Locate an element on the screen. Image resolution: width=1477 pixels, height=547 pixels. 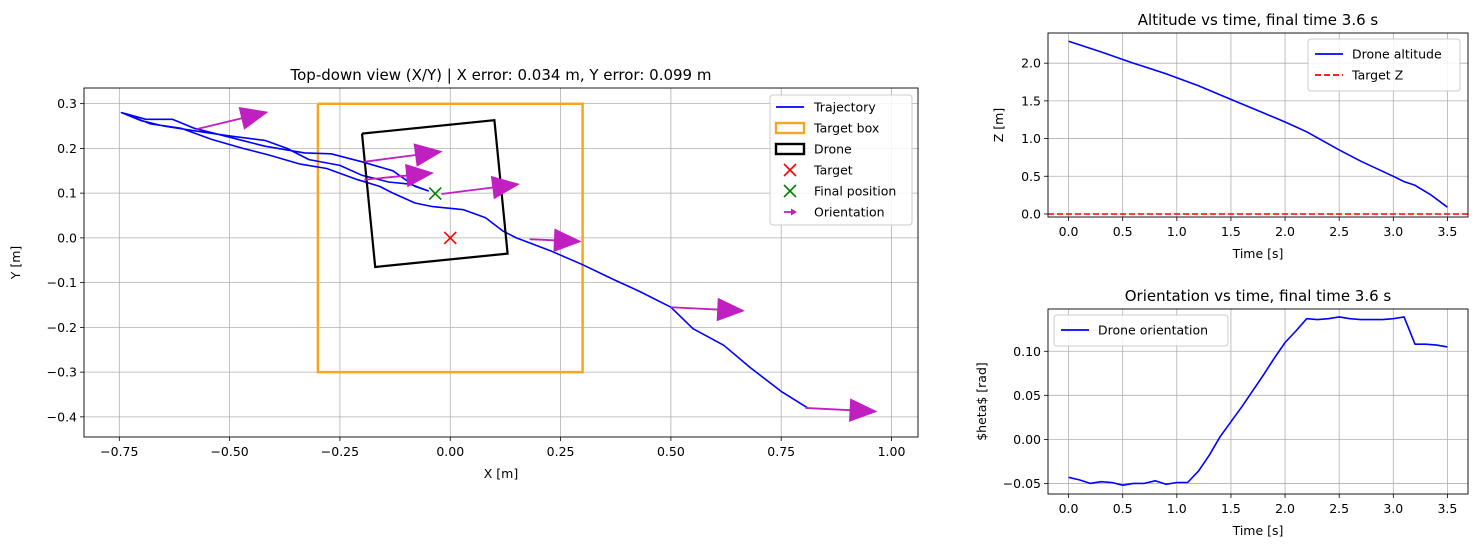
x-tick-label: −0.50 is located at coordinates (229, 451).